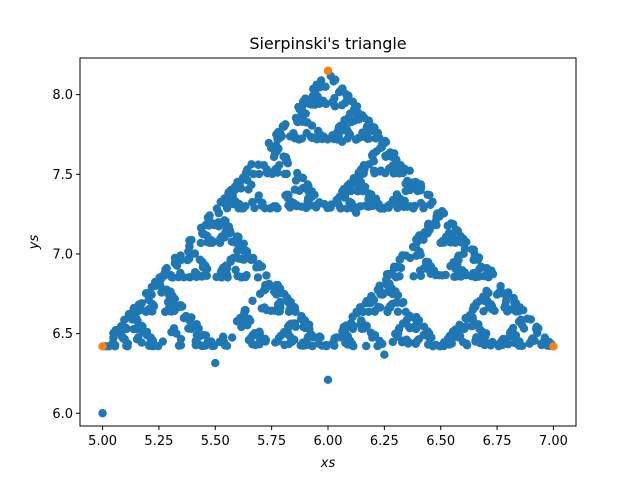 The image size is (640, 480). Describe the element at coordinates (328, 463) in the screenshot. I see `x-axis-label: xs` at that location.